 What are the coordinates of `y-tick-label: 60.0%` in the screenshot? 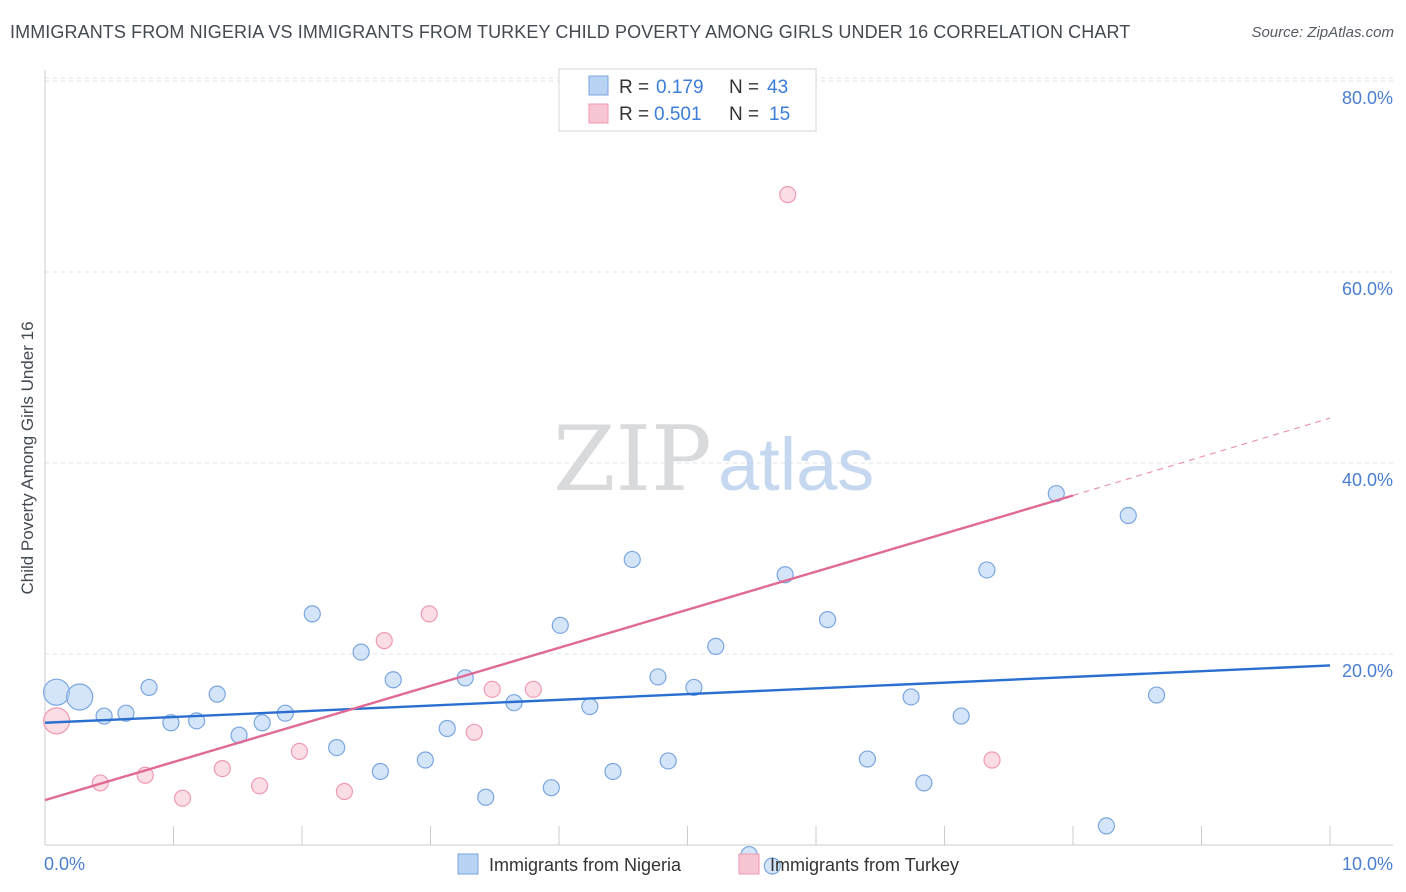 It's located at (1367, 289).